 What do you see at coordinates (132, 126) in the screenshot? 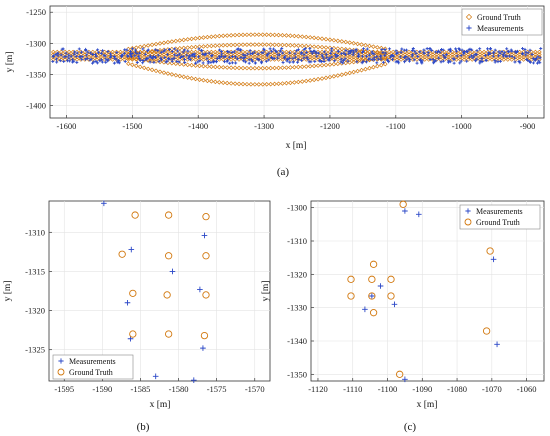
I see `x-tick-label-a-1: -1500` at bounding box center [132, 126].